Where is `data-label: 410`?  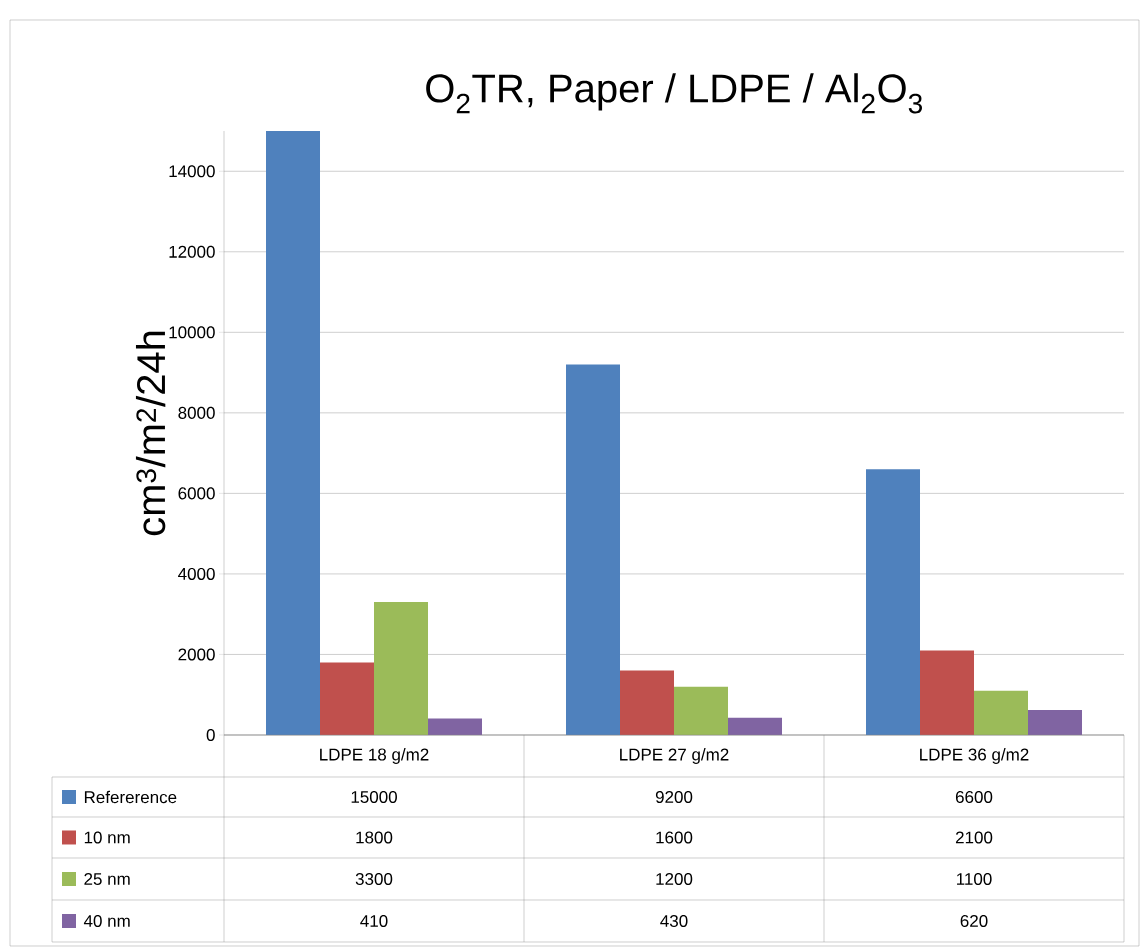
data-label: 410 is located at coordinates (374, 921).